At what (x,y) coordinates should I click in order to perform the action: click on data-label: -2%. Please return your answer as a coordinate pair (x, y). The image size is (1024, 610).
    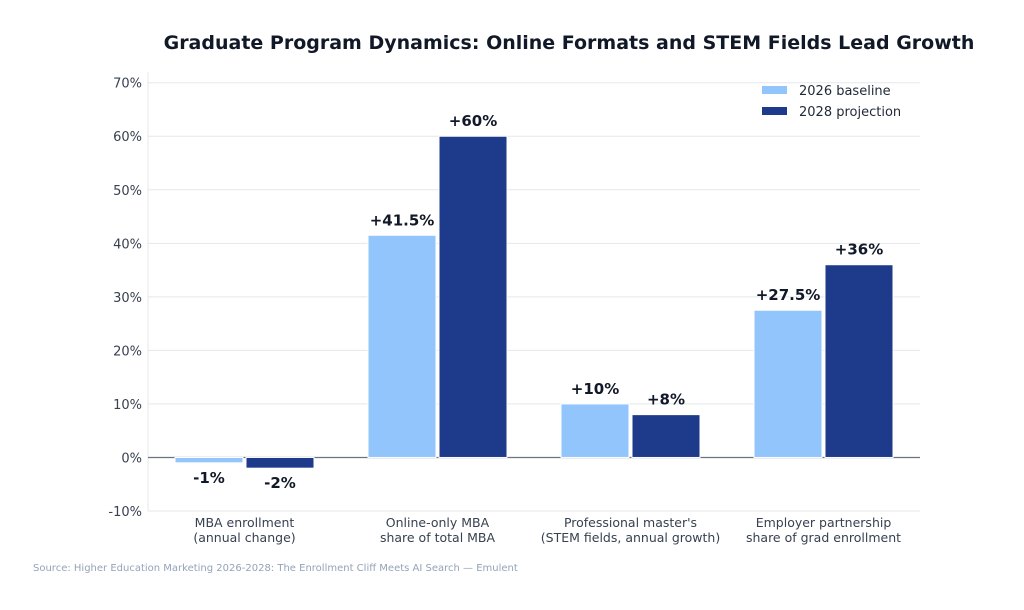
    Looking at the image, I should click on (280, 483).